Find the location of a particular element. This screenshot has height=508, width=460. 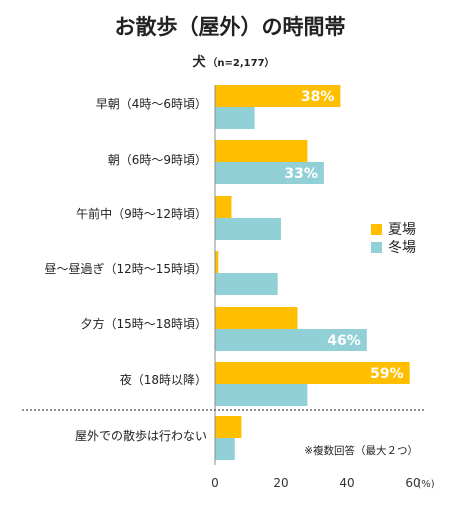

category-label-1: 朝（6時～9時頃） is located at coordinates (157, 160).